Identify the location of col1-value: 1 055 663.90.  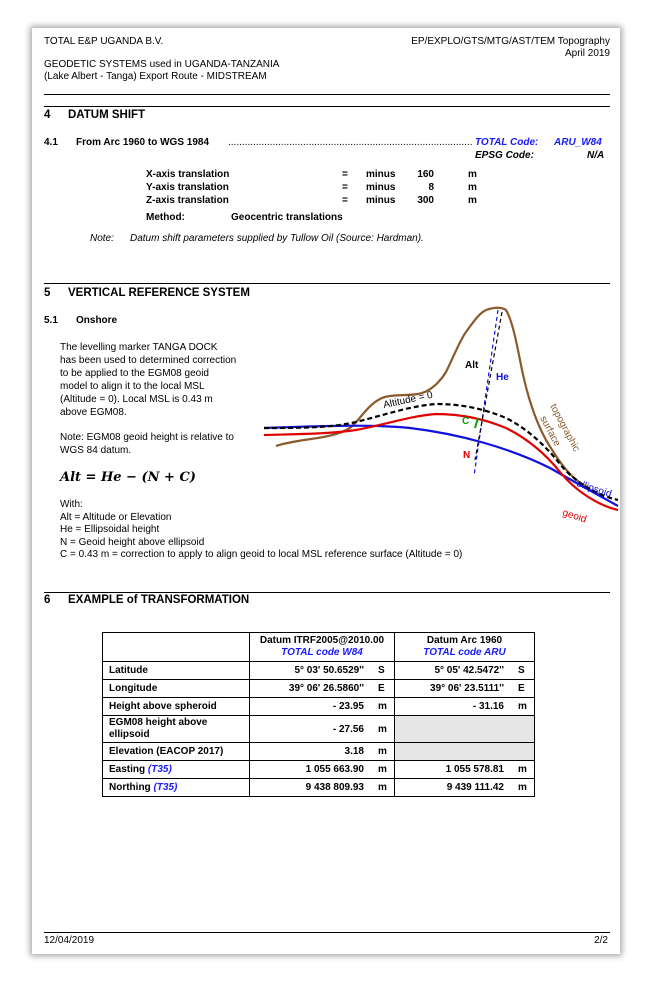
(334, 769).